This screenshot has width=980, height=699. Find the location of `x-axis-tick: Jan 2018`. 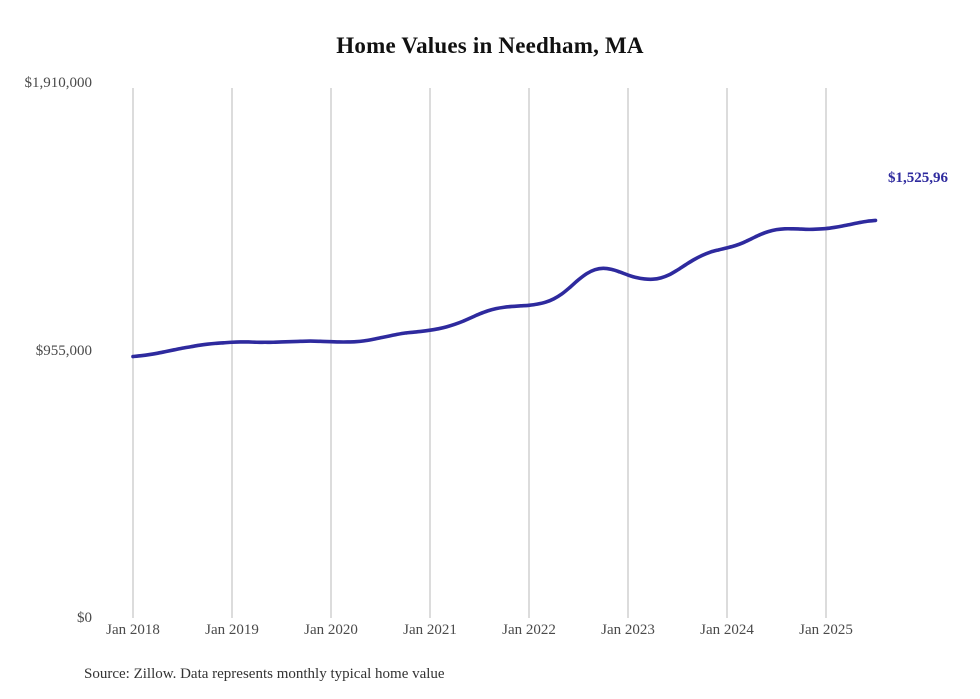

x-axis-tick: Jan 2018 is located at coordinates (133, 630).